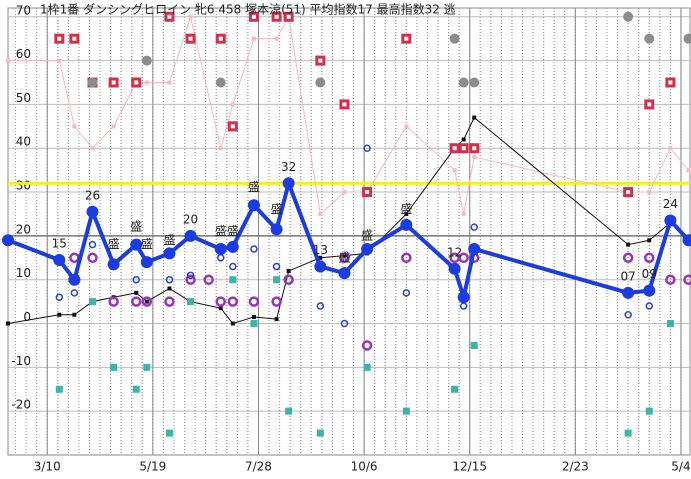 The image size is (691, 479). Describe the element at coordinates (627, 276) in the screenshot. I see `data-label: 07` at that location.